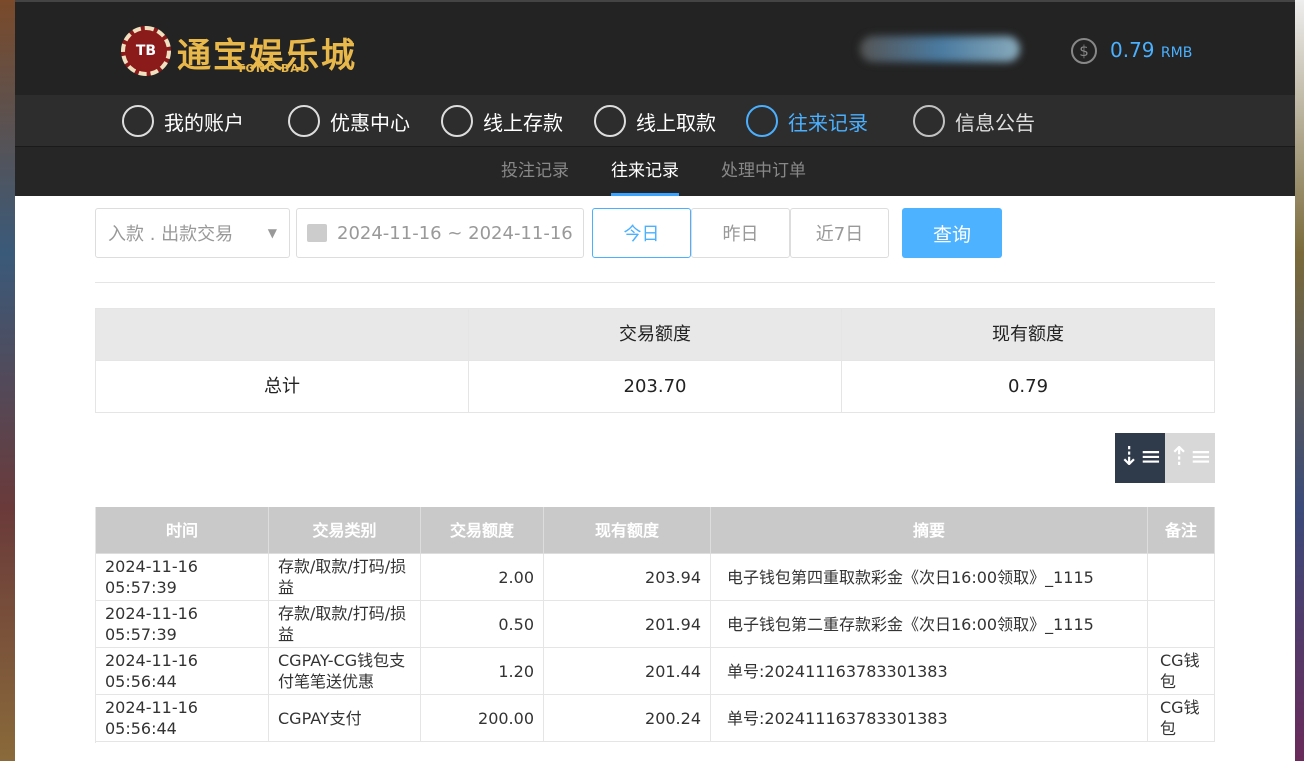  What do you see at coordinates (1176, 53) in the screenshot?
I see `currency: RMB` at bounding box center [1176, 53].